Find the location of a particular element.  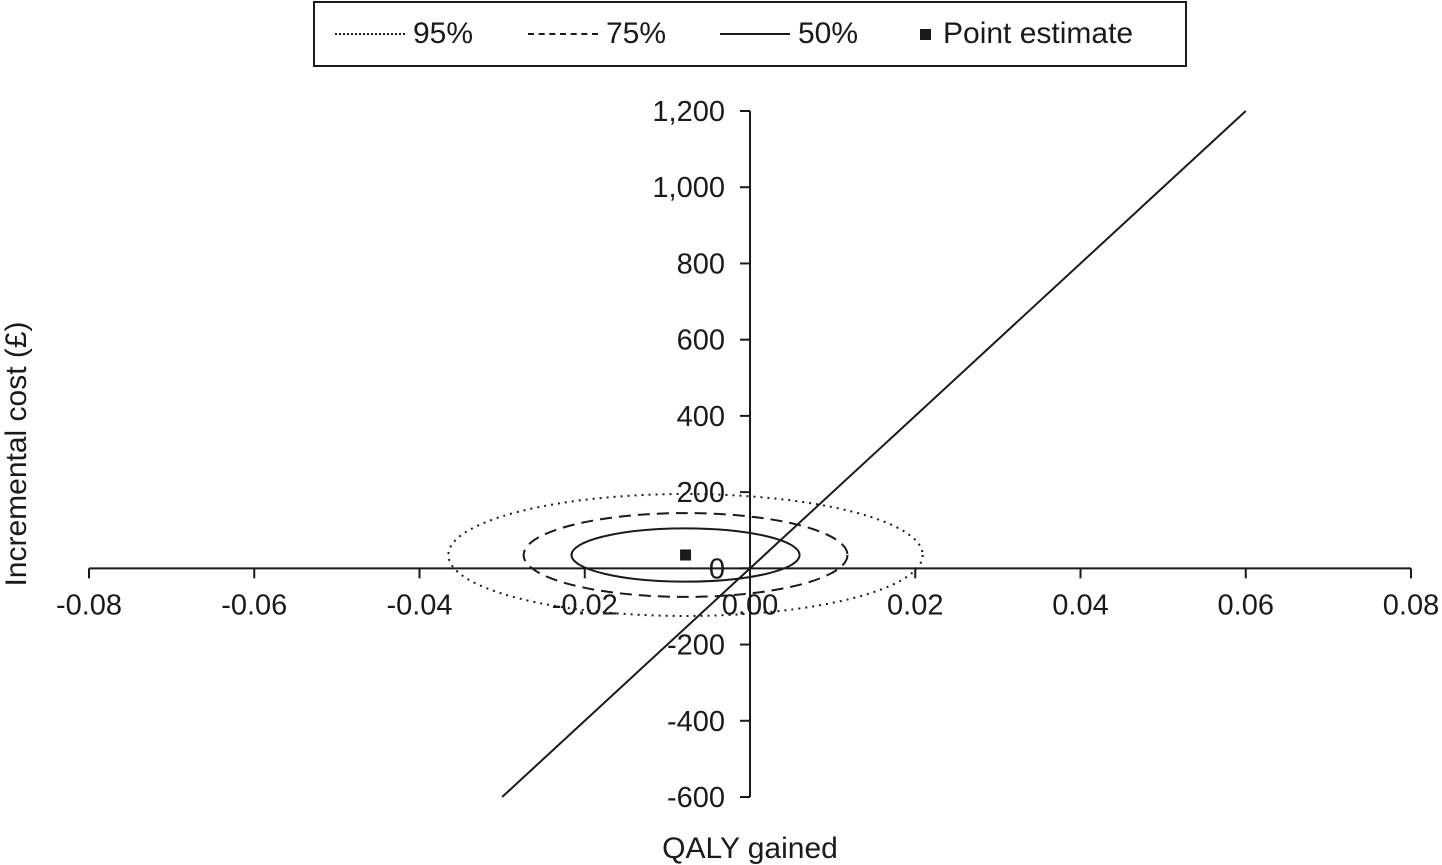

x-axis-title: QALY gained is located at coordinates (750, 848).